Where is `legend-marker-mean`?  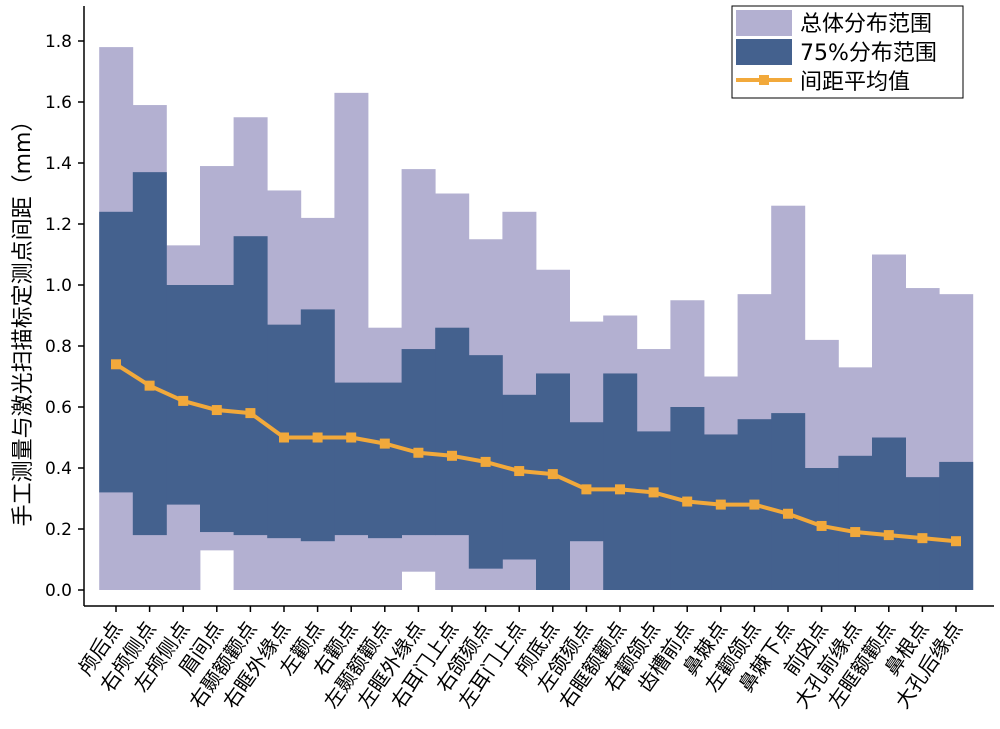 legend-marker-mean is located at coordinates (764, 80).